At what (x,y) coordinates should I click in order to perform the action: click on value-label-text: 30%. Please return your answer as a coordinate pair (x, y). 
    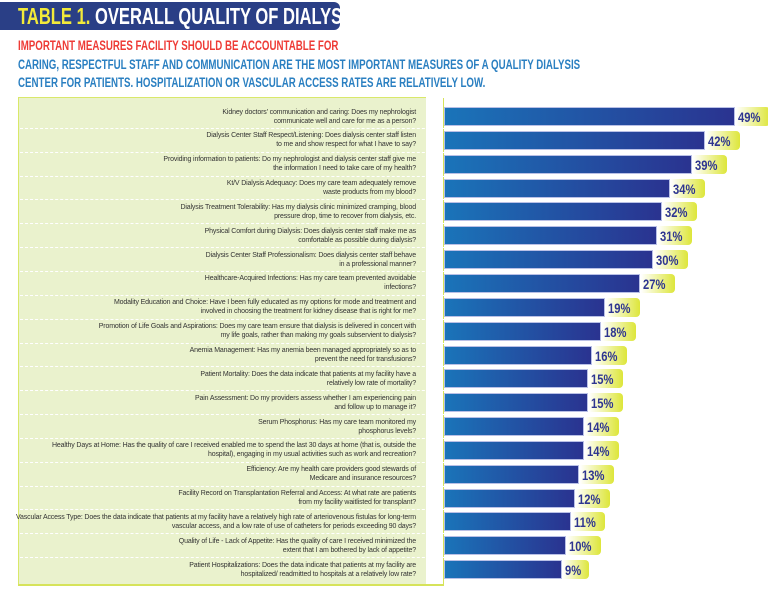
    Looking at the image, I should click on (667, 260).